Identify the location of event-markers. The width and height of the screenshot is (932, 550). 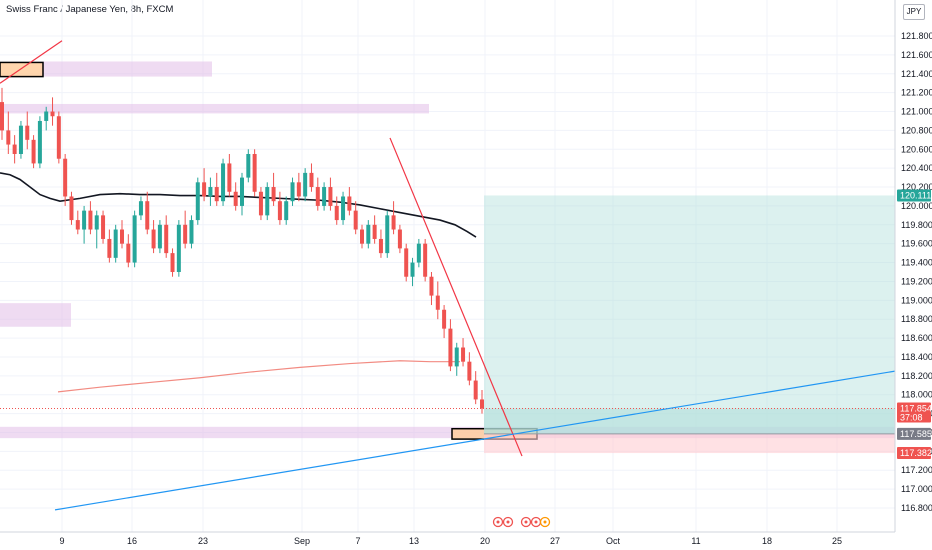
(521, 522).